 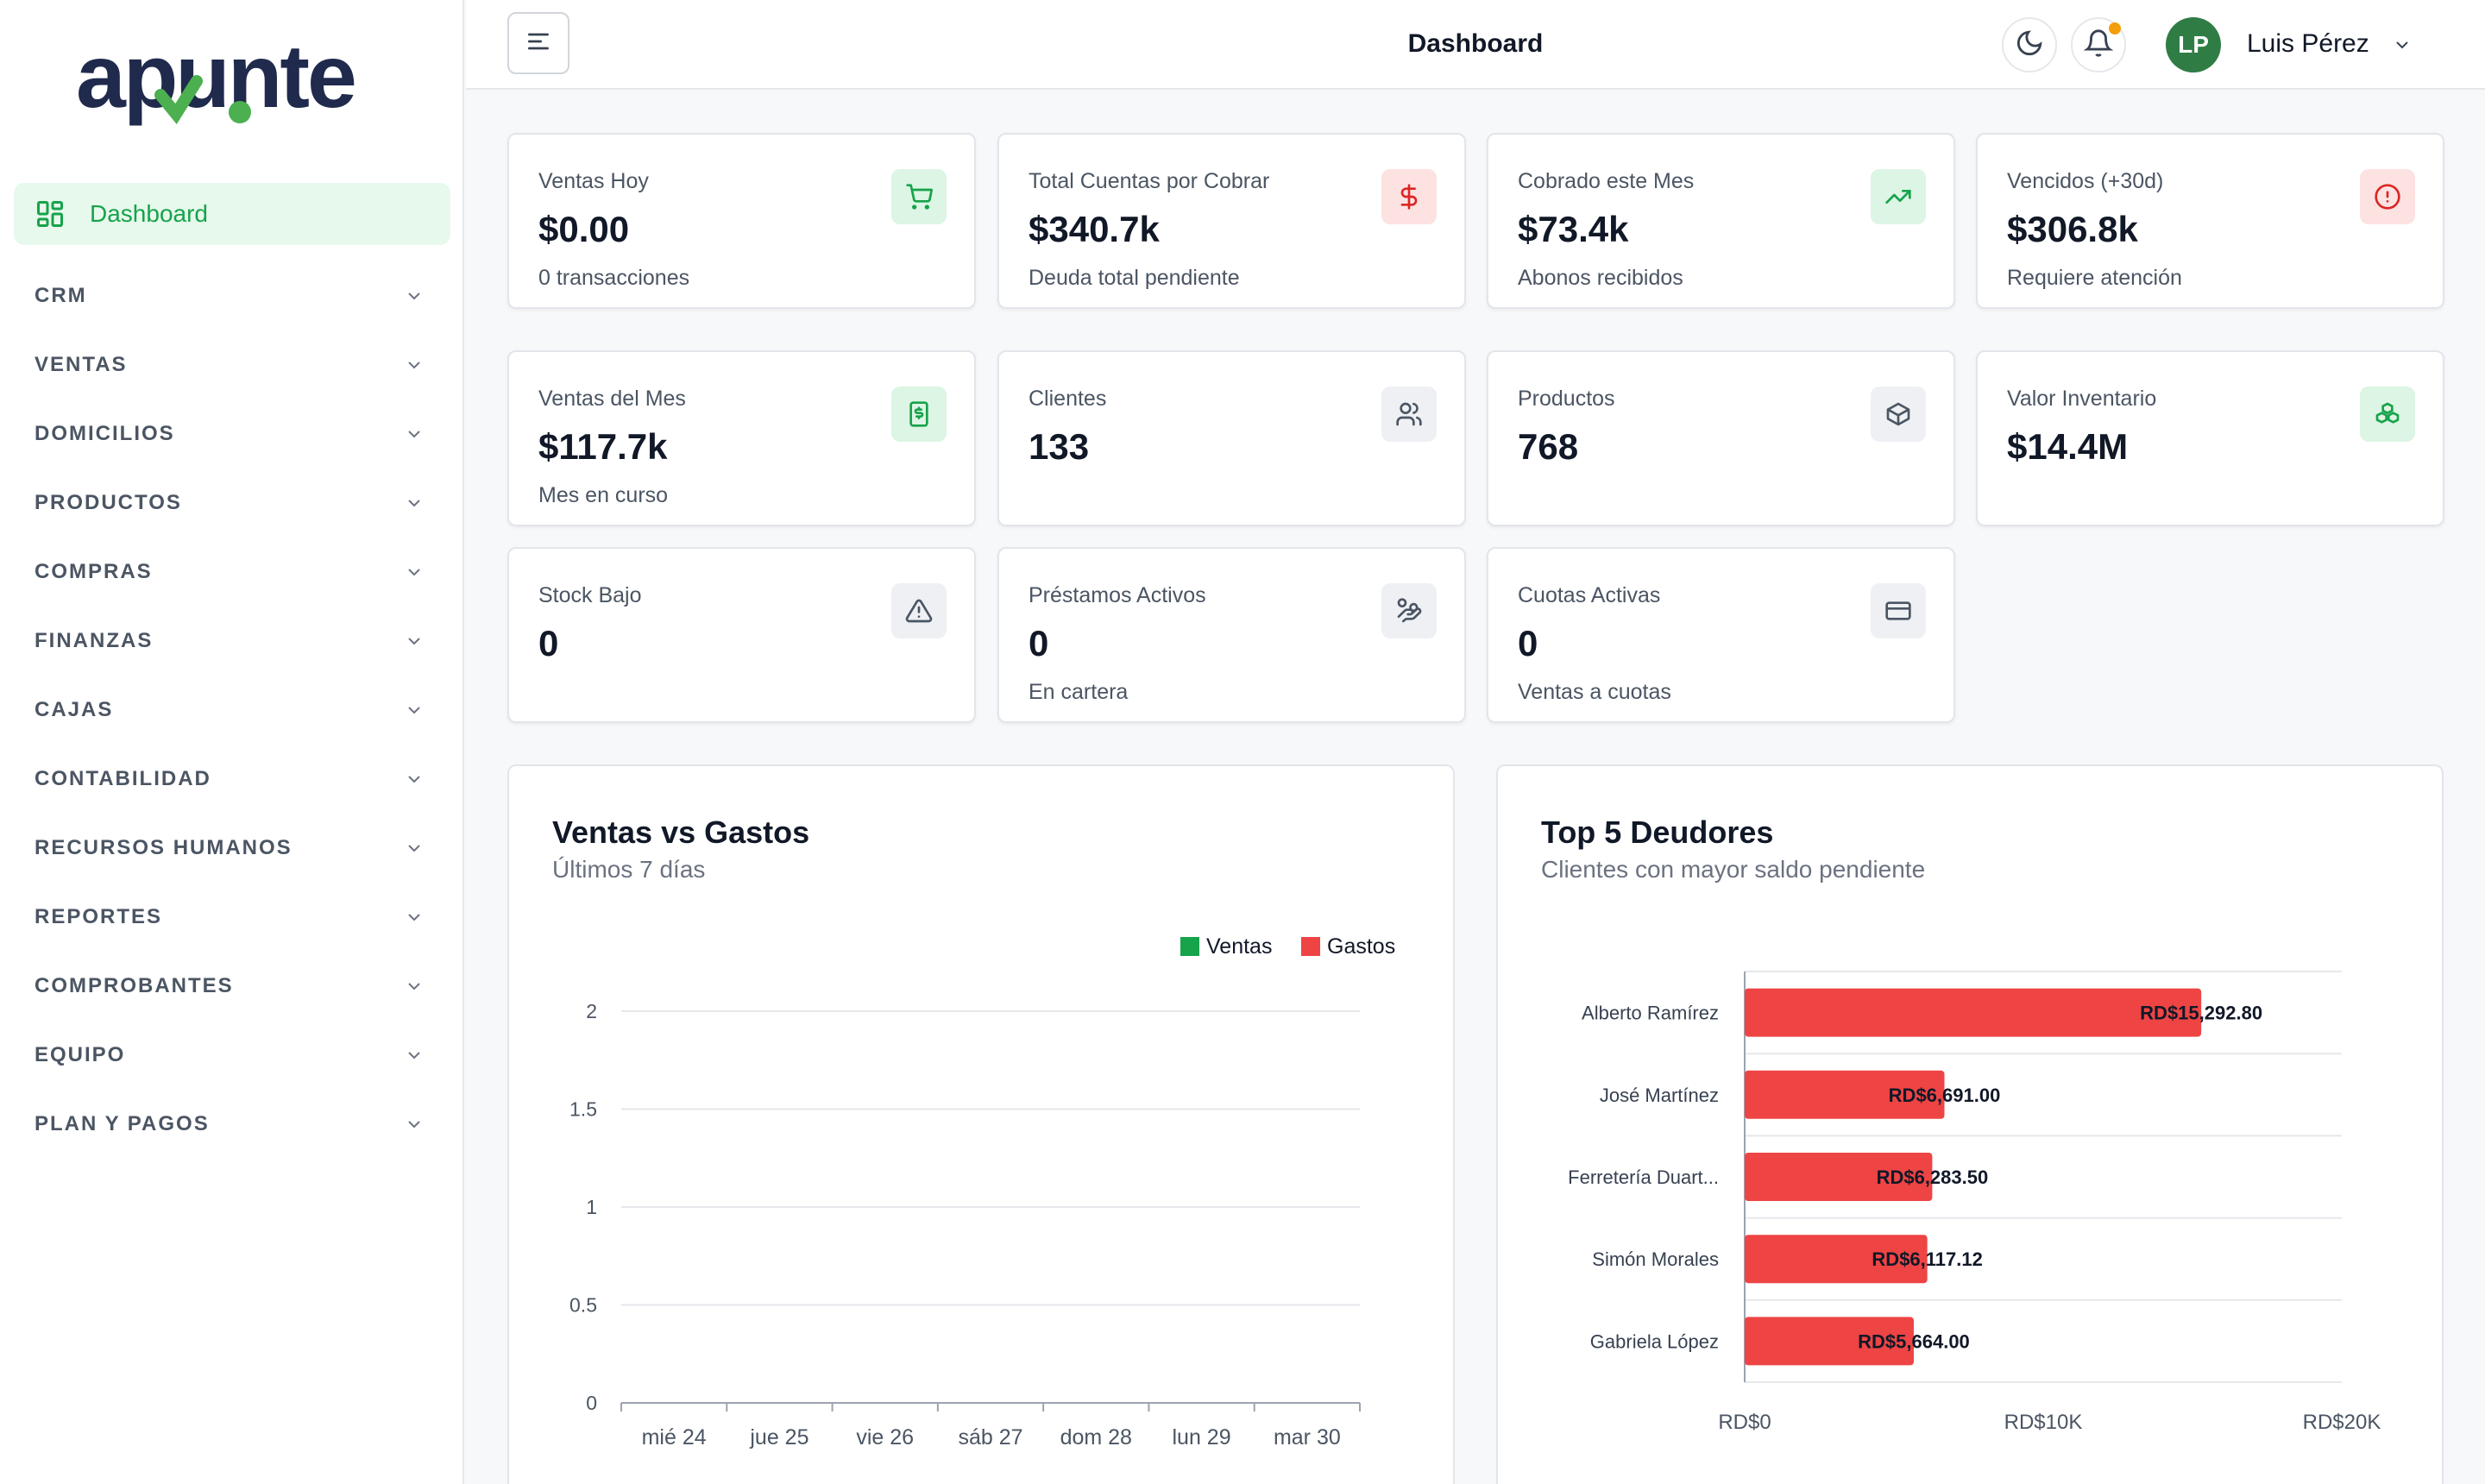 I want to click on sidebar-item-label: Dashboard, so click(x=149, y=214).